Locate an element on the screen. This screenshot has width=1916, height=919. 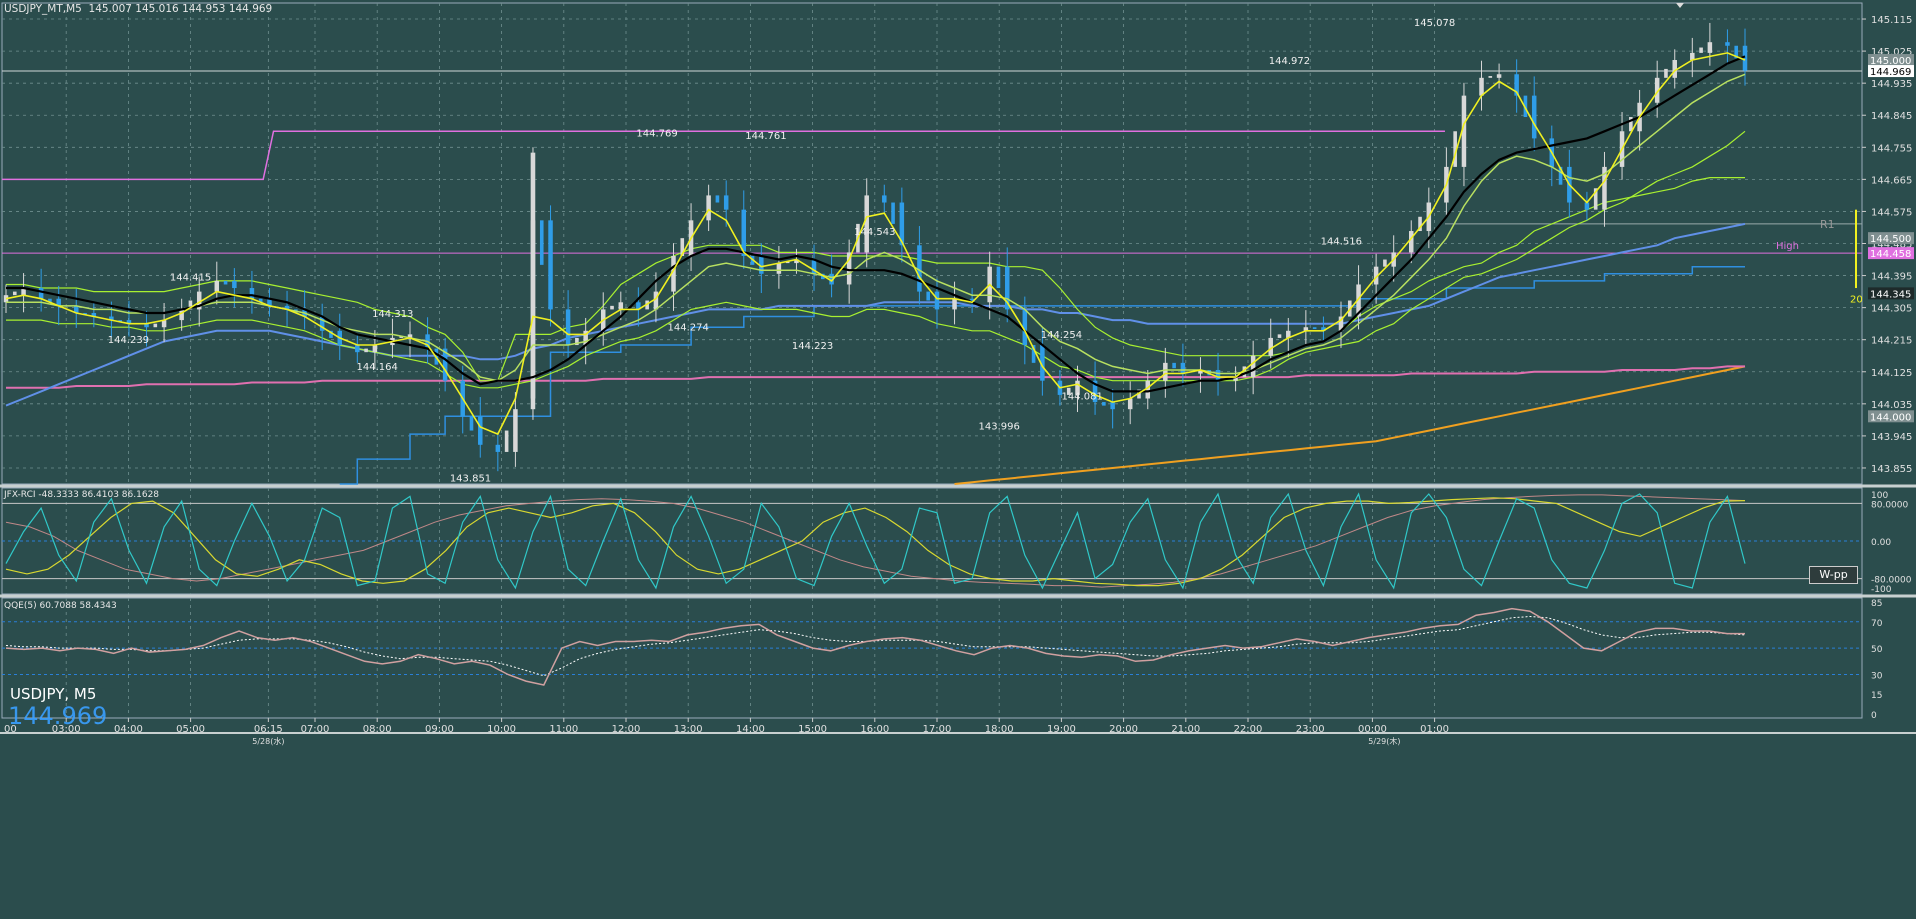
qqe-title: QQE(5) 60.7088 58.4343 is located at coordinates (60, 606).